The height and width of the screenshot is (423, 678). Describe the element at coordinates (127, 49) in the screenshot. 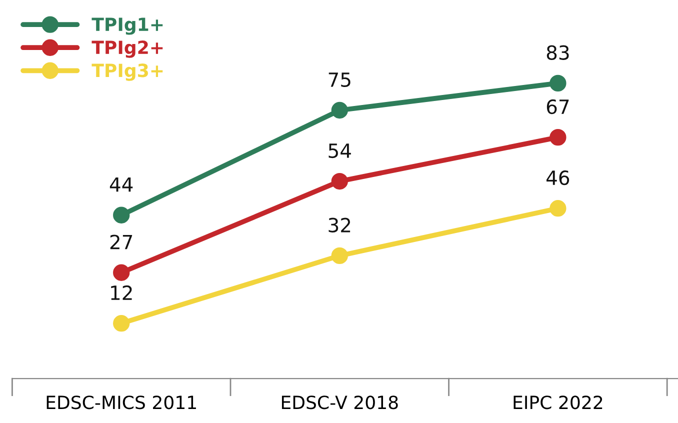

I see `legend-label: TPIg2+` at that location.